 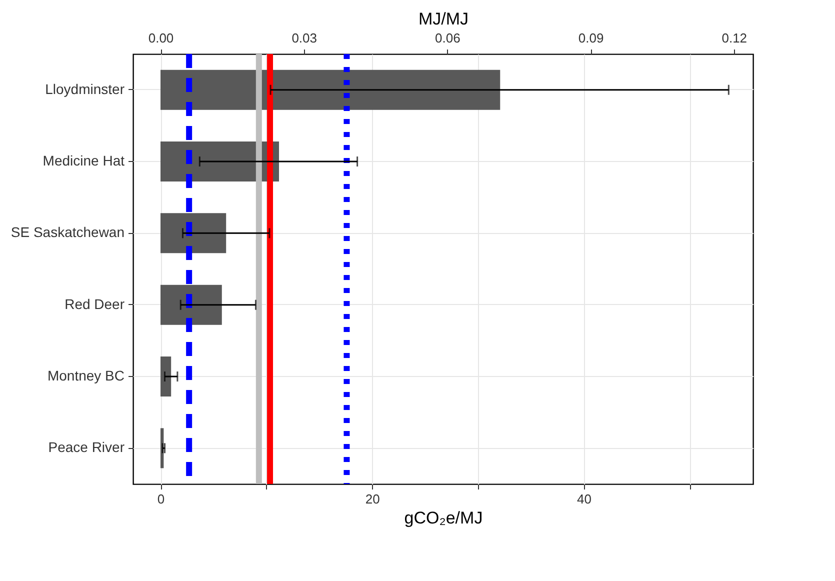 I want to click on x2-tick-label: 0.09, so click(x=591, y=38).